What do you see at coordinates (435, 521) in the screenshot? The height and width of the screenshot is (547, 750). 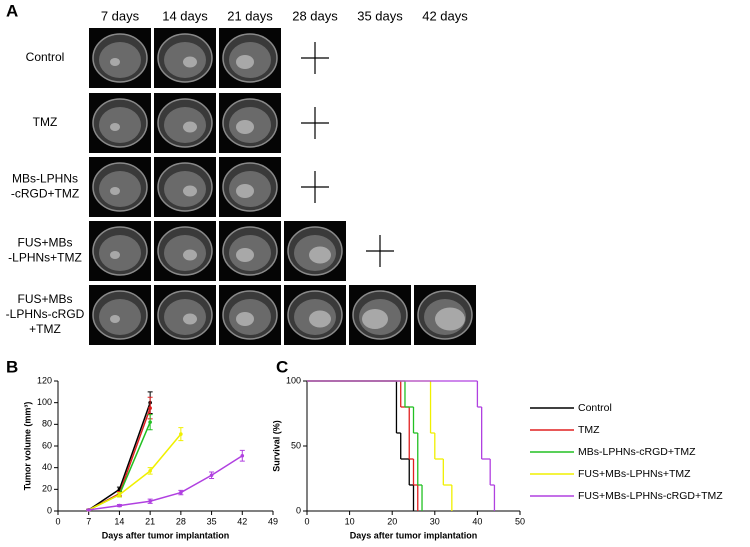 I see `x-tick-label: 30` at bounding box center [435, 521].